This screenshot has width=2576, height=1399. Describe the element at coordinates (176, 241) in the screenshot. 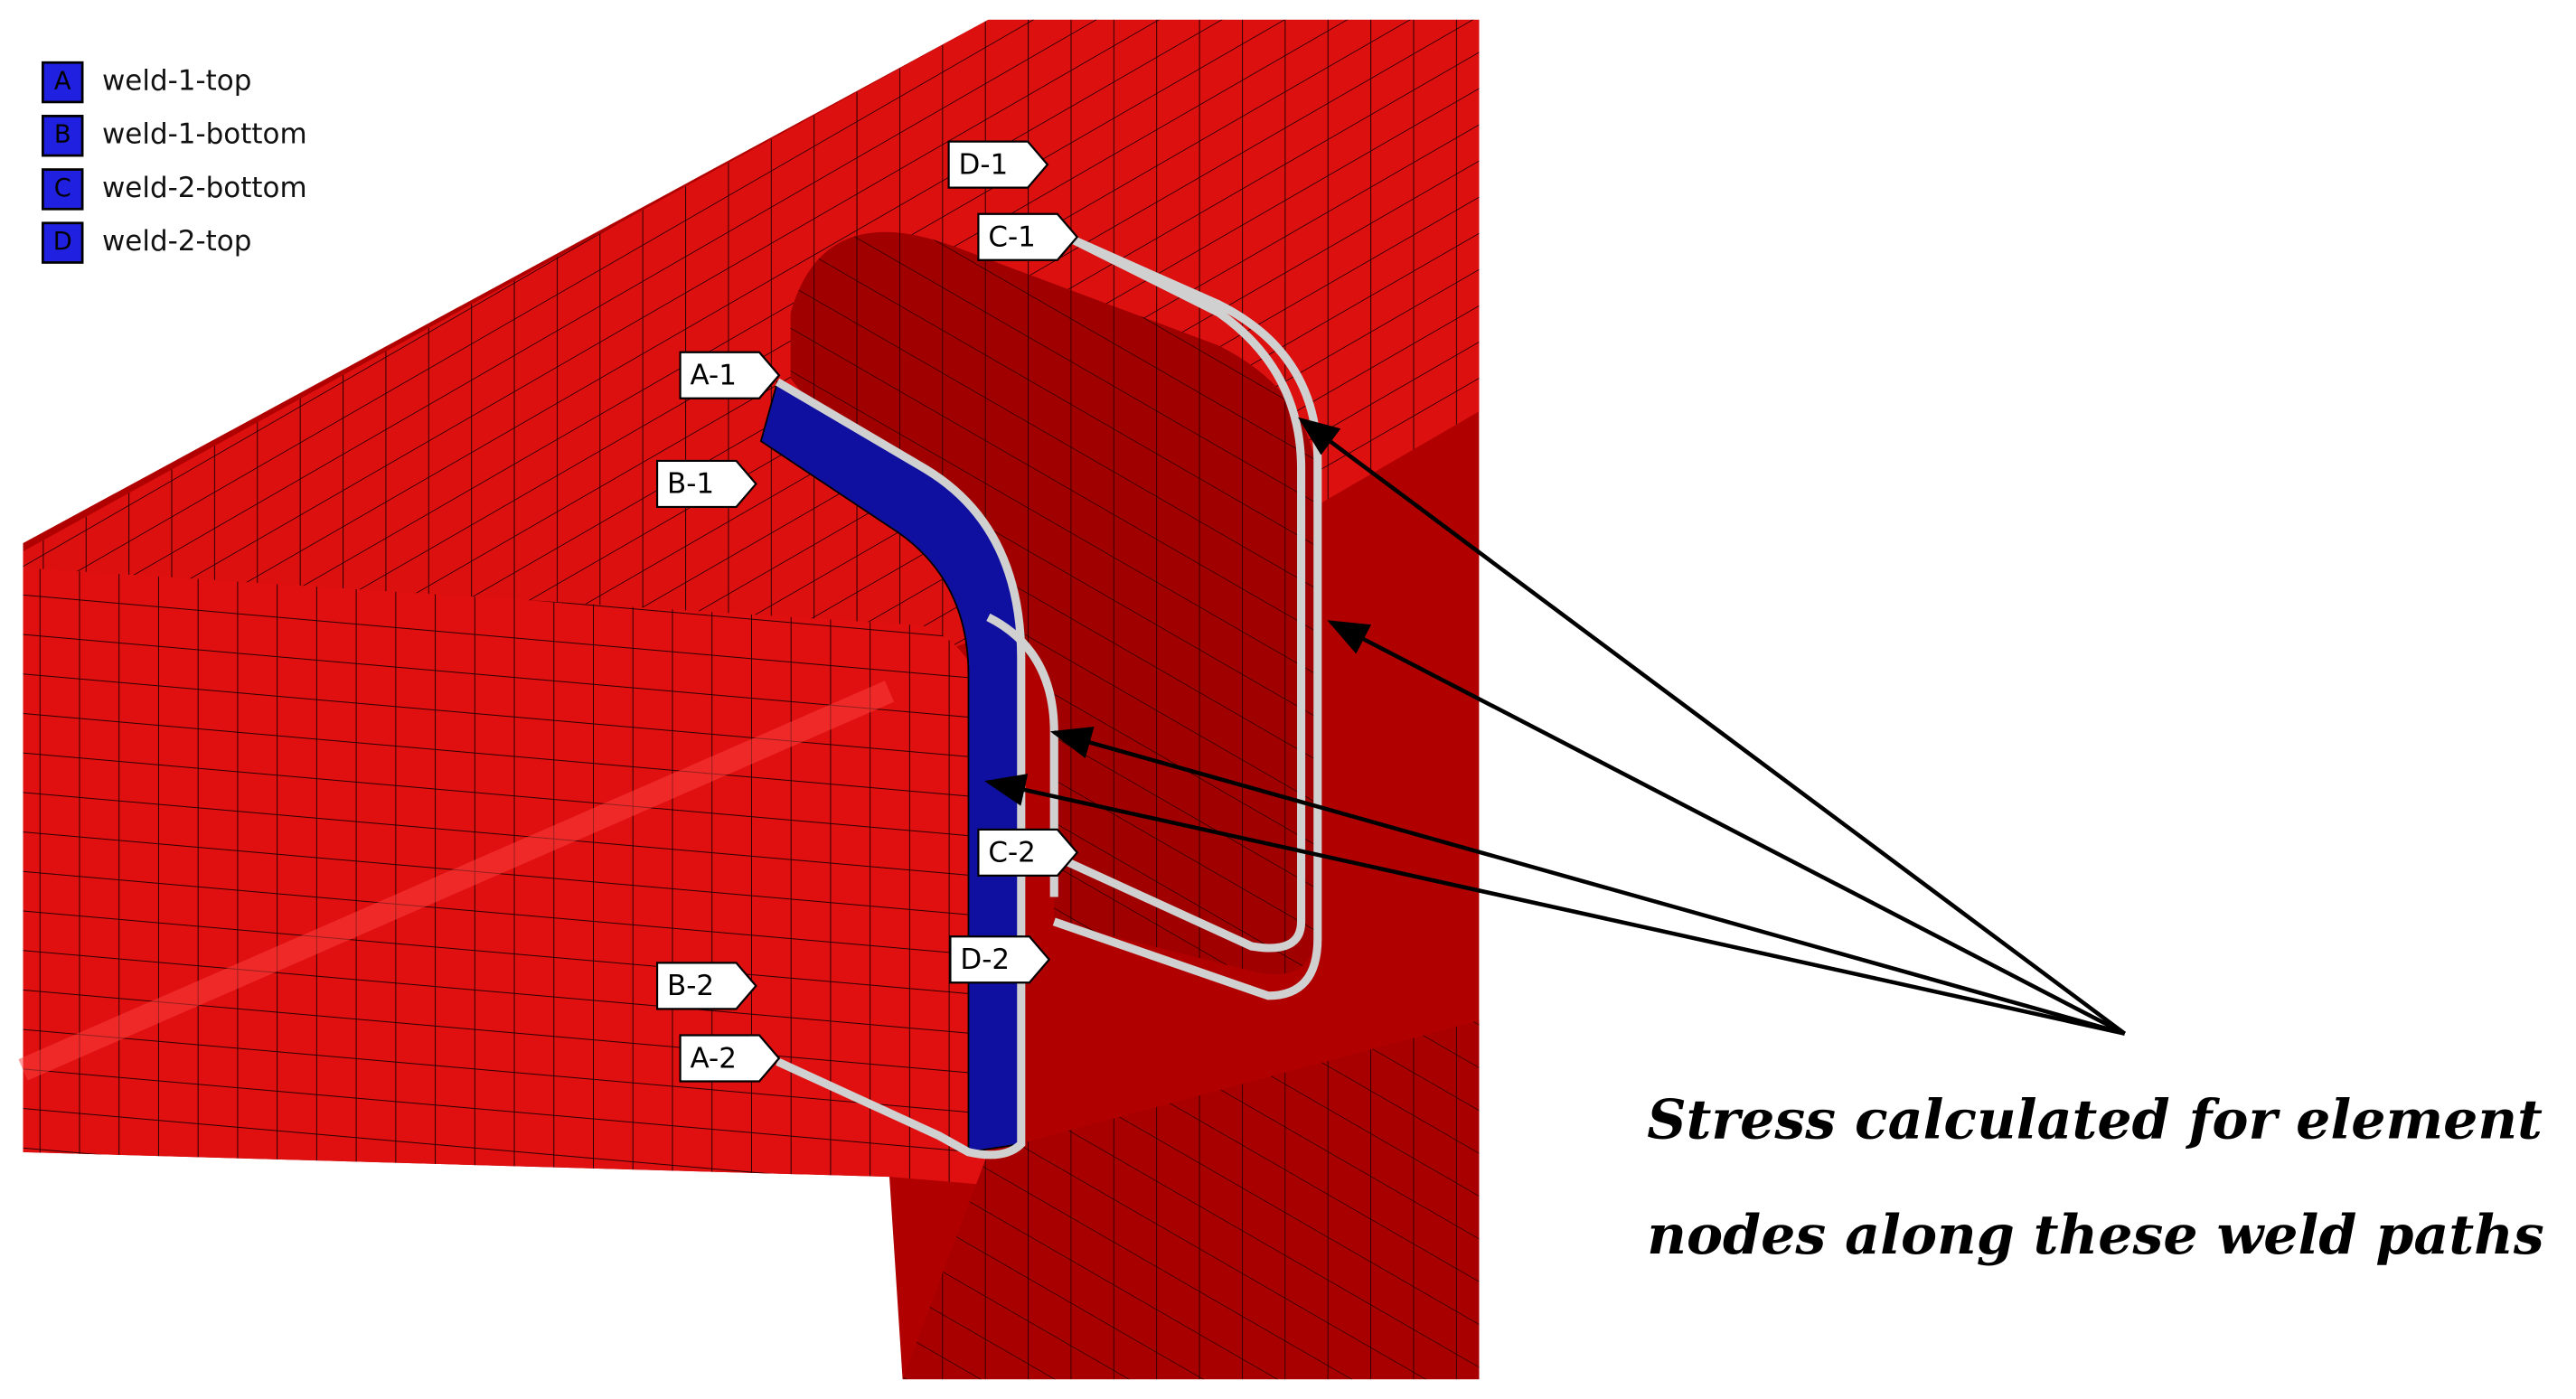

I see `legend-label: weld-2-top` at that location.